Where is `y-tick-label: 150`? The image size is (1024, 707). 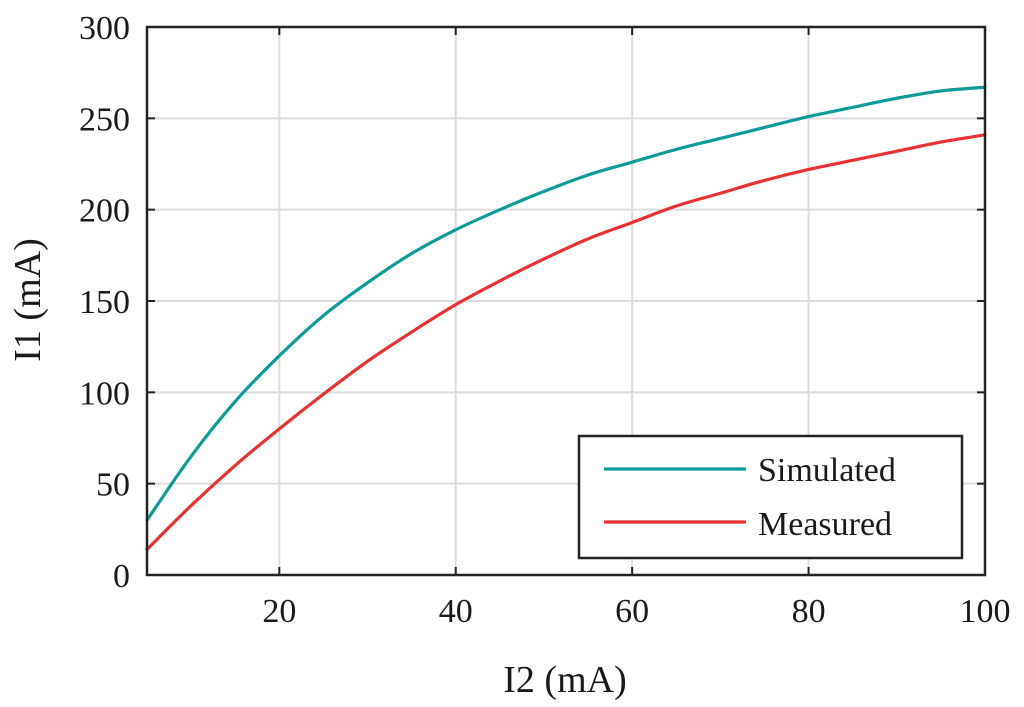 y-tick-label: 150 is located at coordinates (104, 302).